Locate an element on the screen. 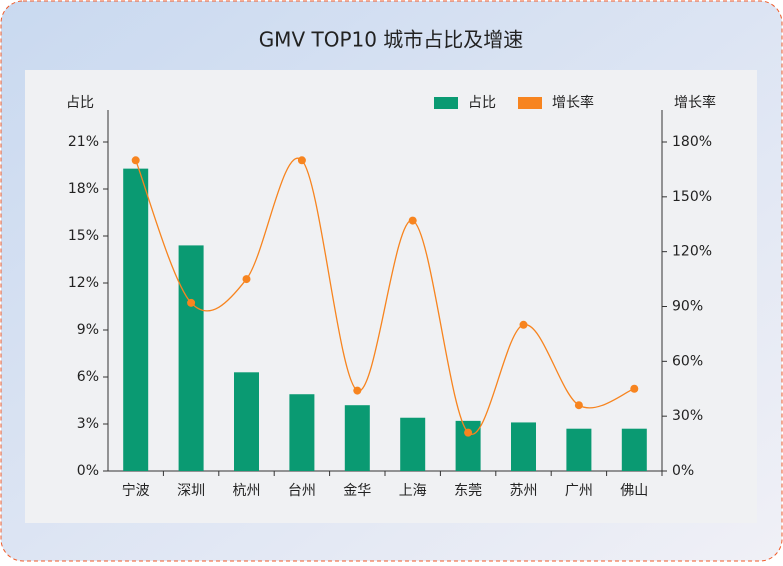 This screenshot has height=566, width=783. y-tick-label: 6% is located at coordinates (88, 377).